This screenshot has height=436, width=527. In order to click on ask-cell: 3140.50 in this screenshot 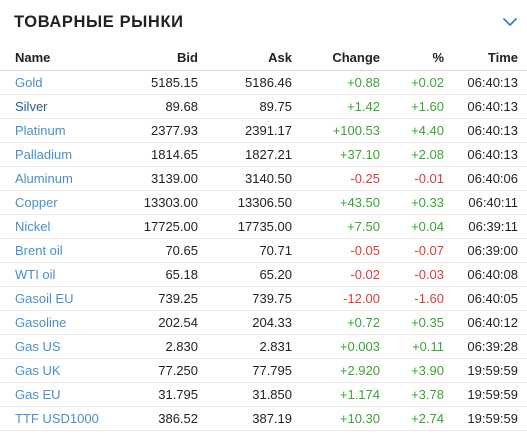, I will do `click(245, 178)`.